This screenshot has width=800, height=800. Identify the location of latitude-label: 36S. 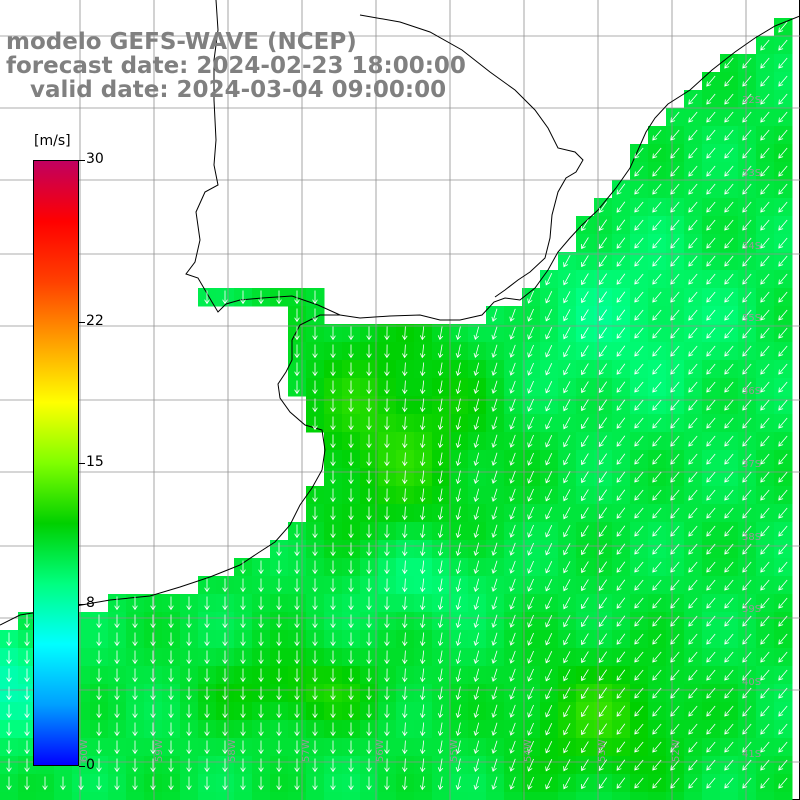
(751, 391).